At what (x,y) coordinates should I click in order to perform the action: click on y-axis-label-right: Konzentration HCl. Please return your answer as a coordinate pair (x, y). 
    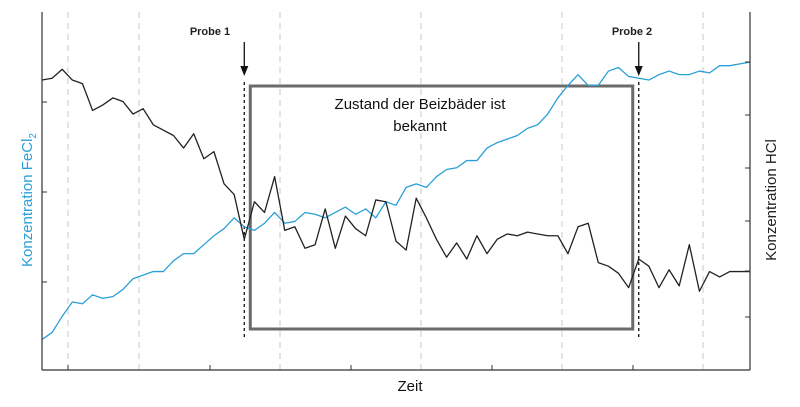
    Looking at the image, I should click on (771, 200).